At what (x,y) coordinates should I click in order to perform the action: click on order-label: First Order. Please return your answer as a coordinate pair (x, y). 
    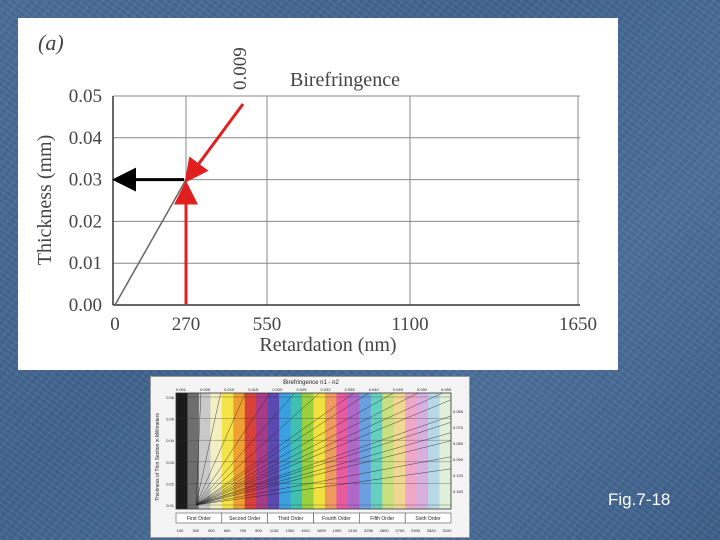
    Looking at the image, I should click on (199, 519).